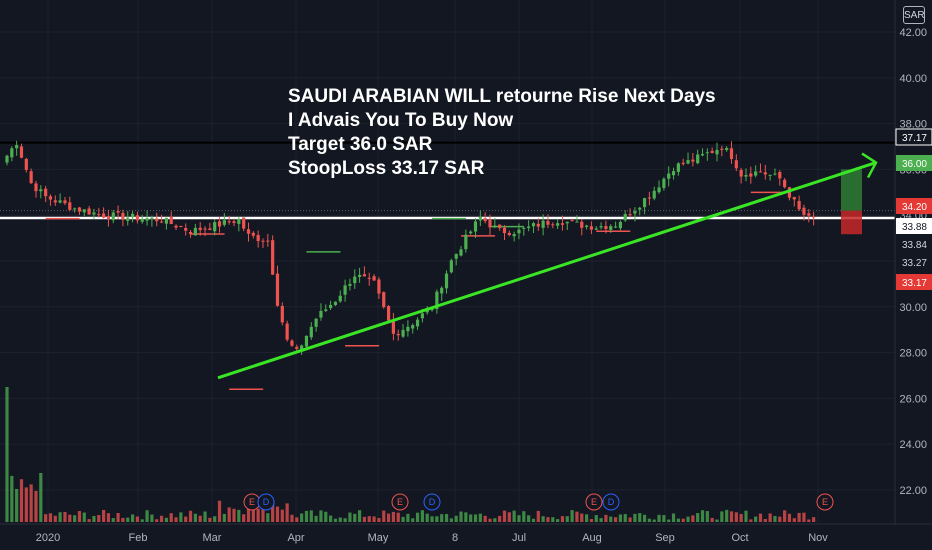  Describe the element at coordinates (455, 538) in the screenshot. I see `time-tick-label: 8` at that location.